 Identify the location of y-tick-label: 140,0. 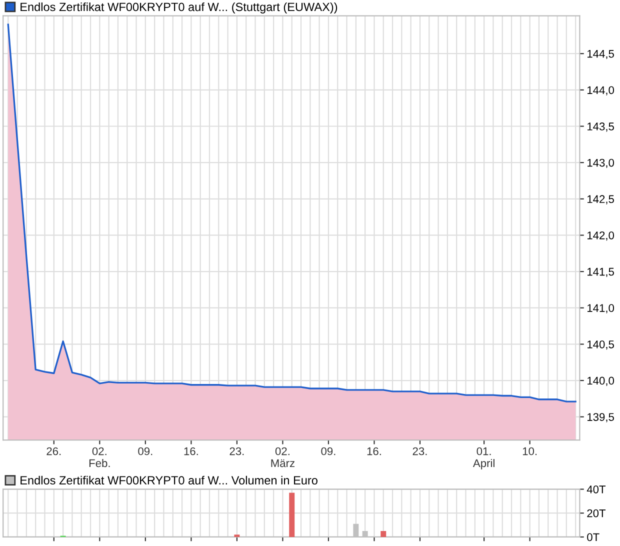
(600, 381).